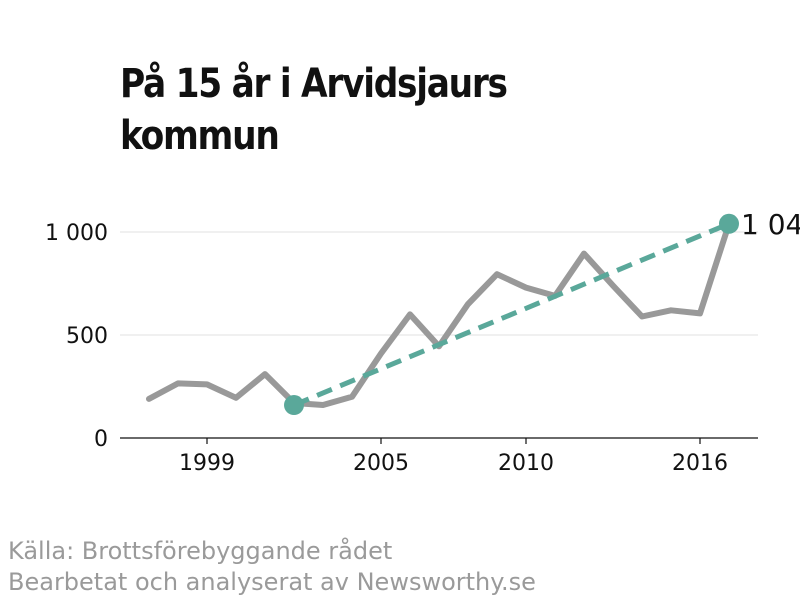 The height and width of the screenshot is (600, 800). Describe the element at coordinates (439, 283) in the screenshot. I see `gridlines` at that location.